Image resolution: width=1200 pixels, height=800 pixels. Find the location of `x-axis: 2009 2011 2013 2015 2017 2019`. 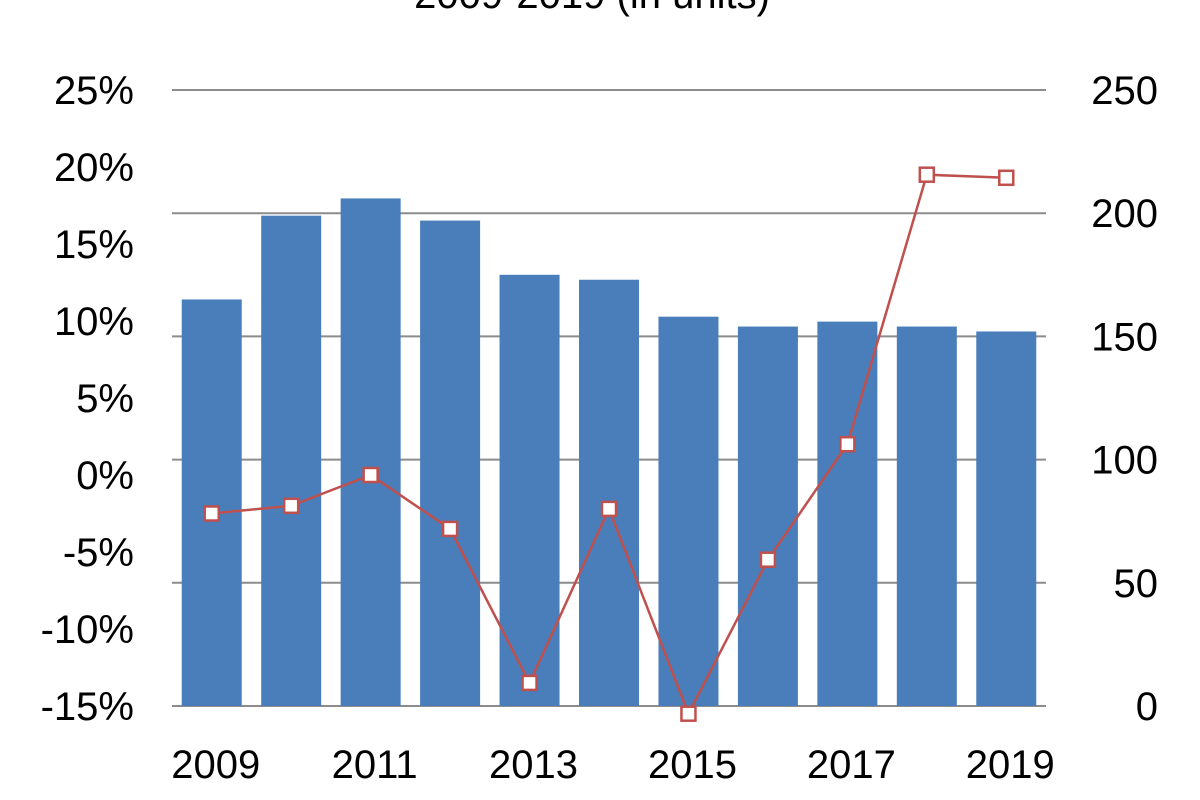

x-axis: 2009 2011 2013 2015 2017 2019 is located at coordinates (613, 765).